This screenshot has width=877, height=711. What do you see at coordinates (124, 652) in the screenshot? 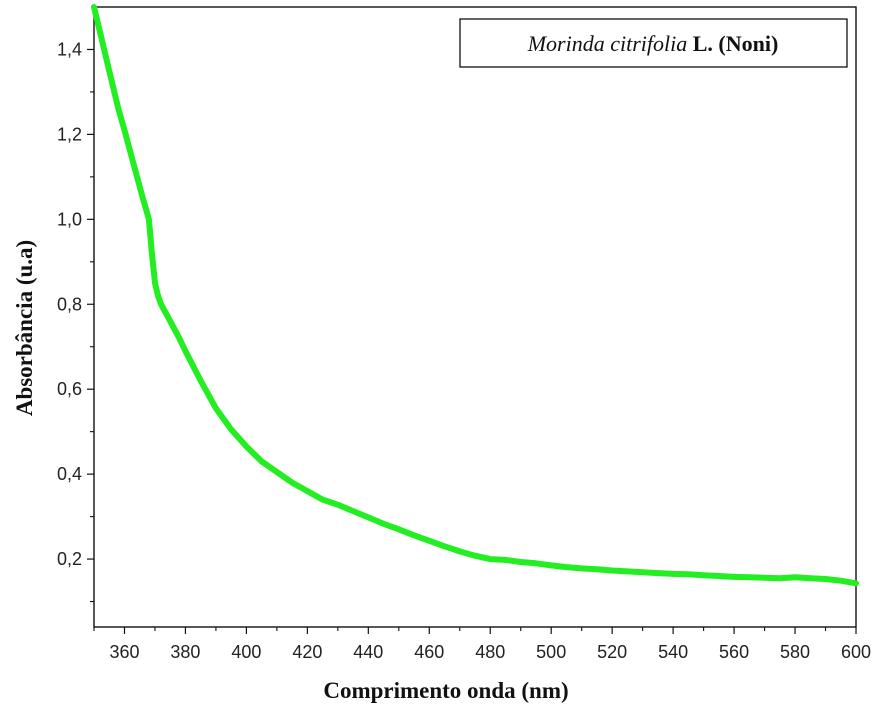
I see `x-tick-label: 360` at bounding box center [124, 652].